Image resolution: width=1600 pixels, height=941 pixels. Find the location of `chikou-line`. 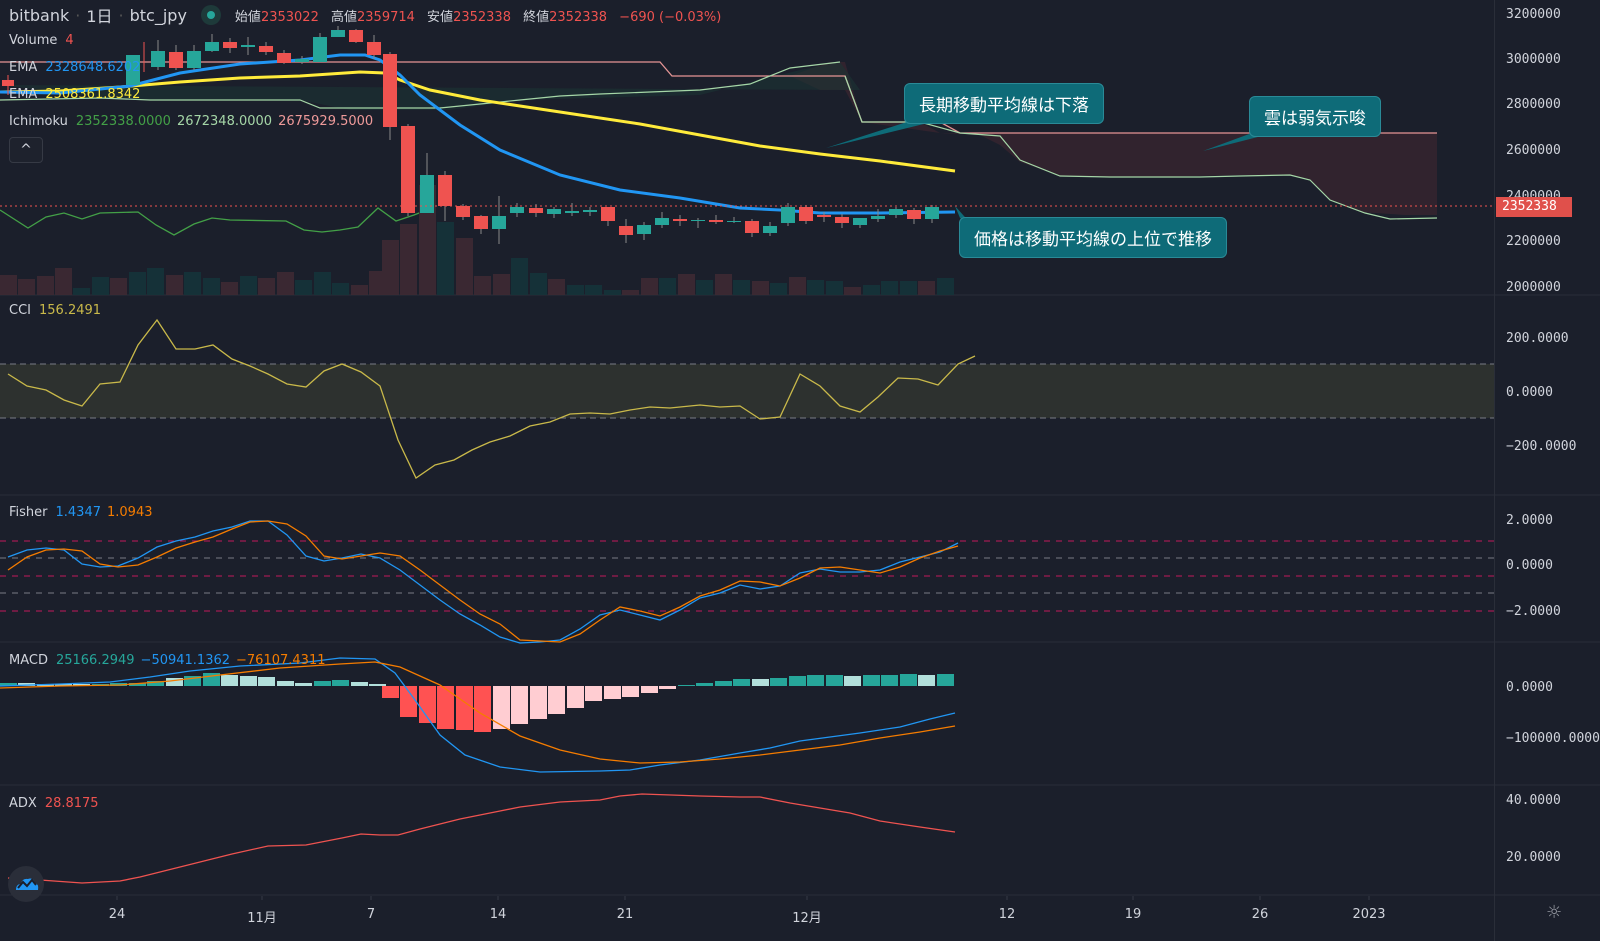

chikou-line is located at coordinates (216, 221).